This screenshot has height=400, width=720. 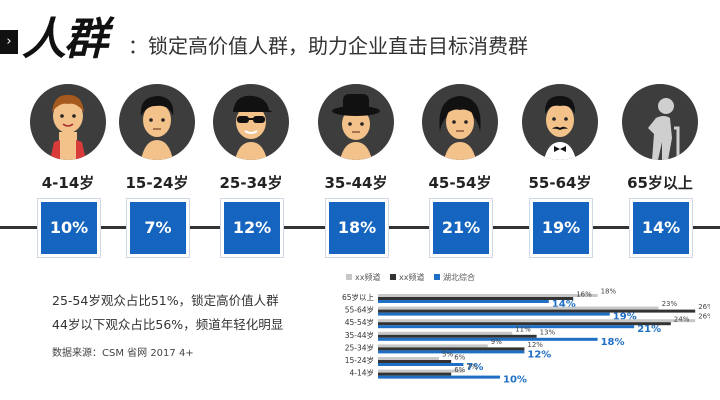 What do you see at coordinates (356, 122) in the screenshot?
I see `avatar-hat-man-icon` at bounding box center [356, 122].